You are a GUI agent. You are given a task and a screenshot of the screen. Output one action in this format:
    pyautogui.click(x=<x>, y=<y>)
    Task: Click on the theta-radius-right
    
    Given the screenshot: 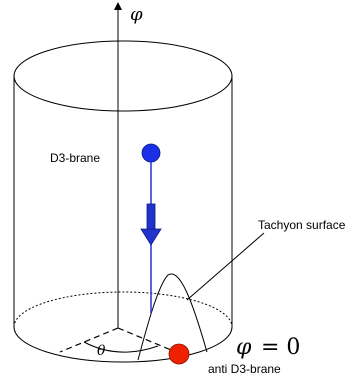 What is the action you would take?
    pyautogui.click(x=147, y=340)
    